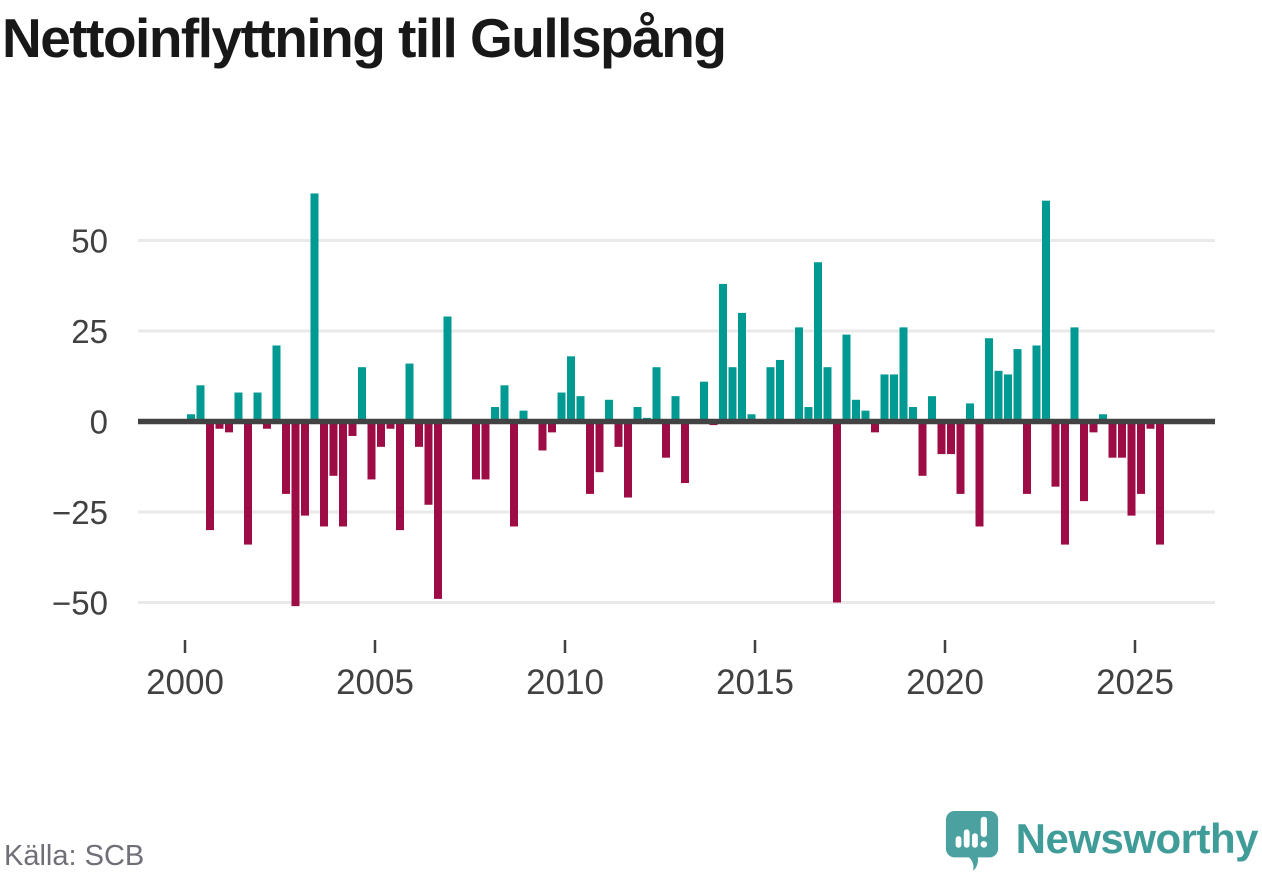 This screenshot has width=1262, height=879. What do you see at coordinates (1074, 374) in the screenshot?
I see `bar-2023-q2` at bounding box center [1074, 374].